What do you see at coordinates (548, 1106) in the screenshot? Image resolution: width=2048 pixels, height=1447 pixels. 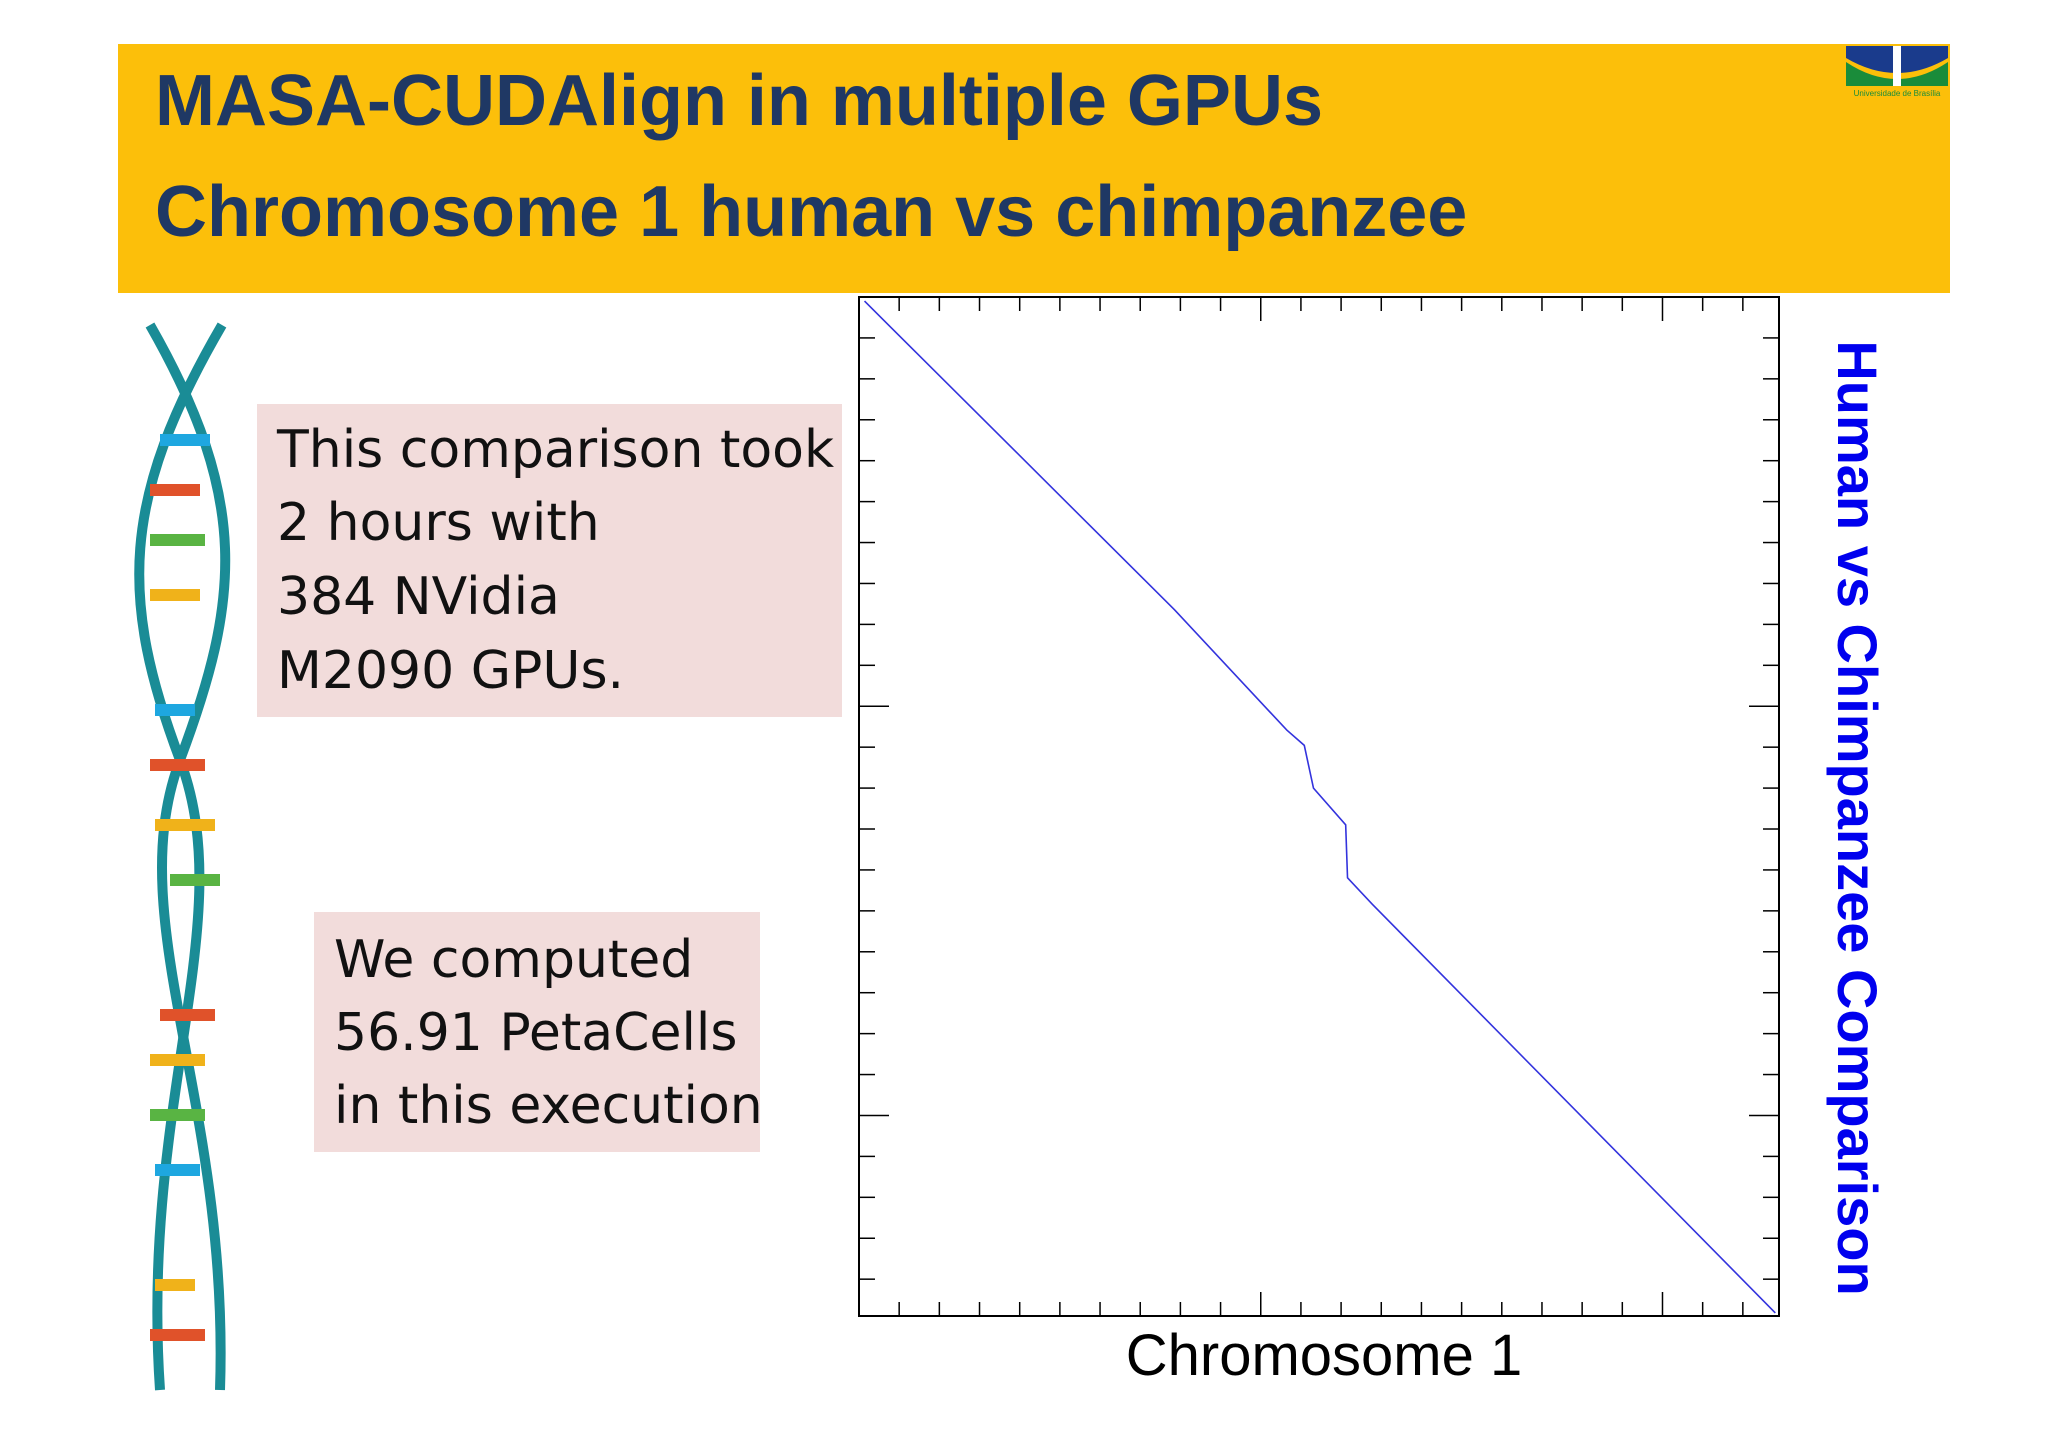 I see `box-line: in this execution` at bounding box center [548, 1106].